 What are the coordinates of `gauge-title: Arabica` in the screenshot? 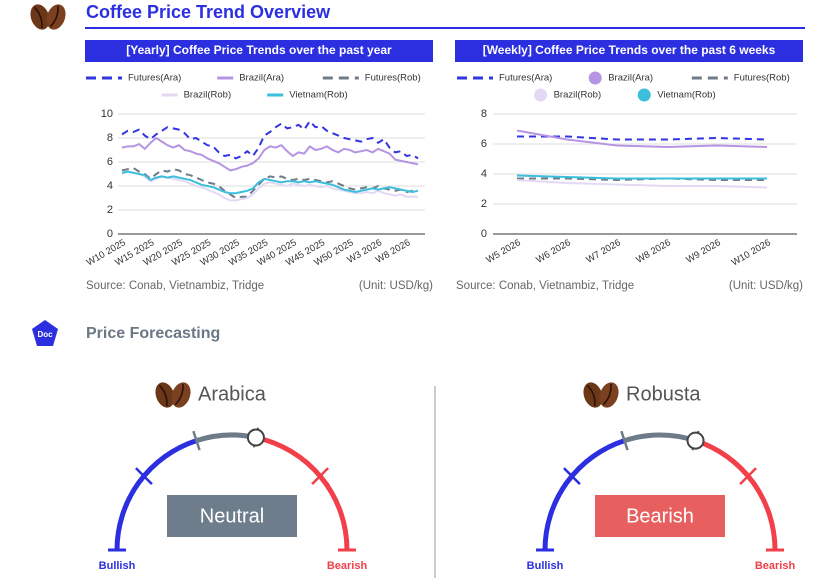 It's located at (232, 394).